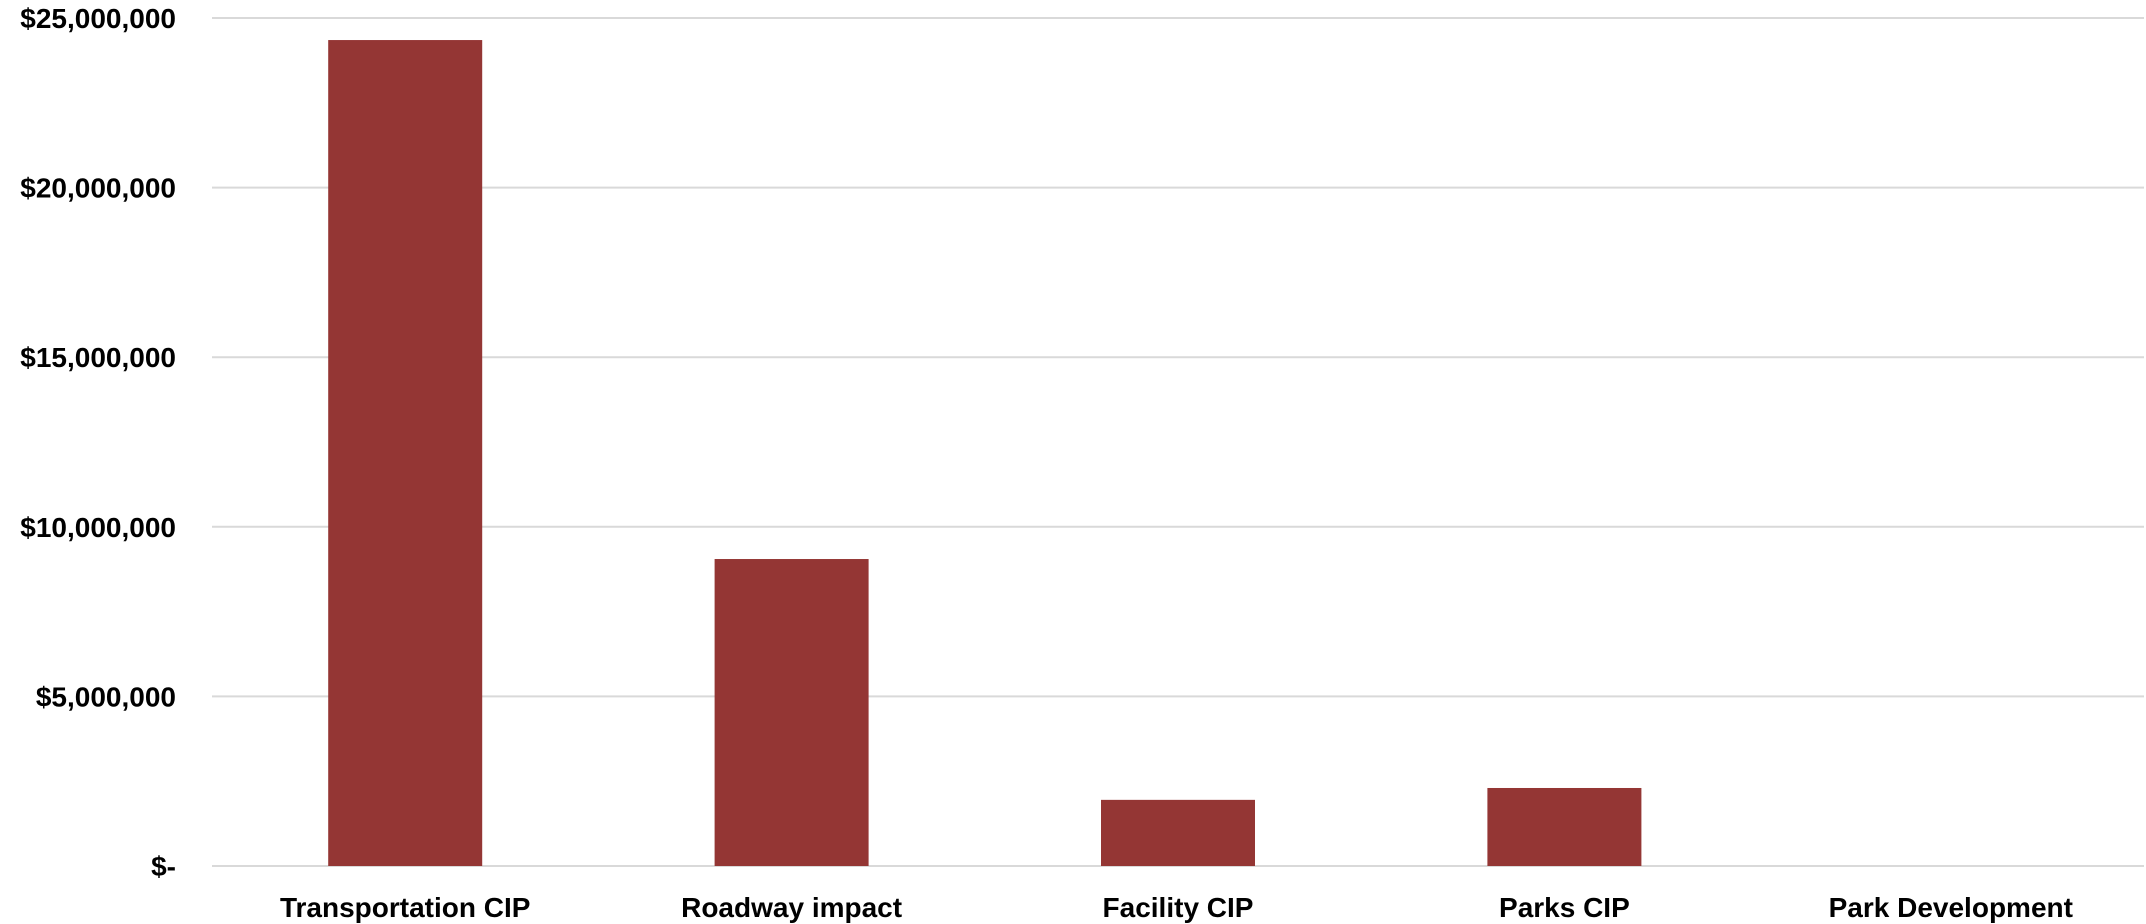 The width and height of the screenshot is (2146, 924). I want to click on y-tick-label: $10,000,000, so click(98, 527).